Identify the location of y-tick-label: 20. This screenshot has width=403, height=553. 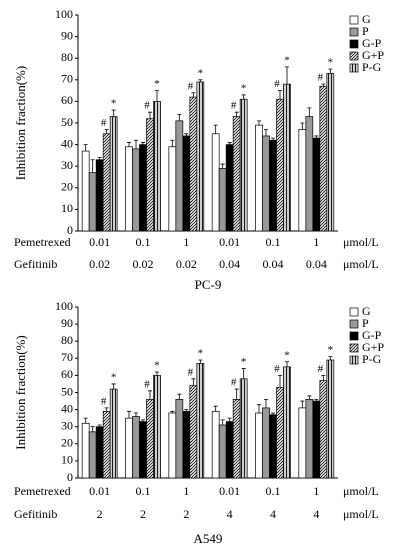
(67, 187).